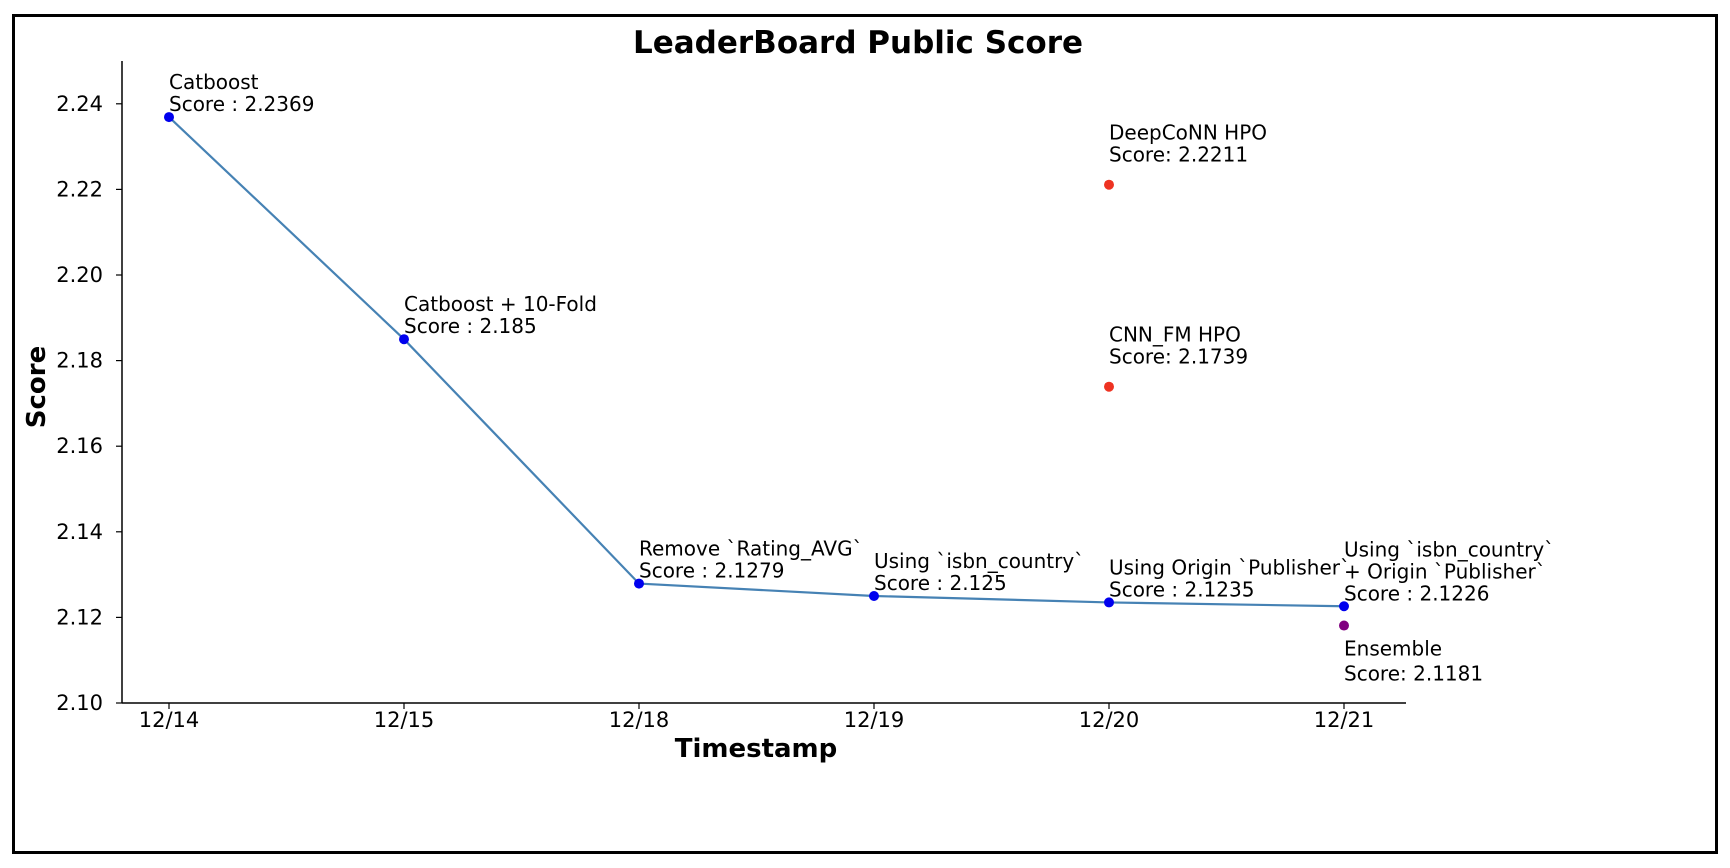 Image resolution: width=1730 pixels, height=868 pixels. What do you see at coordinates (1344, 720) in the screenshot?
I see `x-tick-label: 12/21` at bounding box center [1344, 720].